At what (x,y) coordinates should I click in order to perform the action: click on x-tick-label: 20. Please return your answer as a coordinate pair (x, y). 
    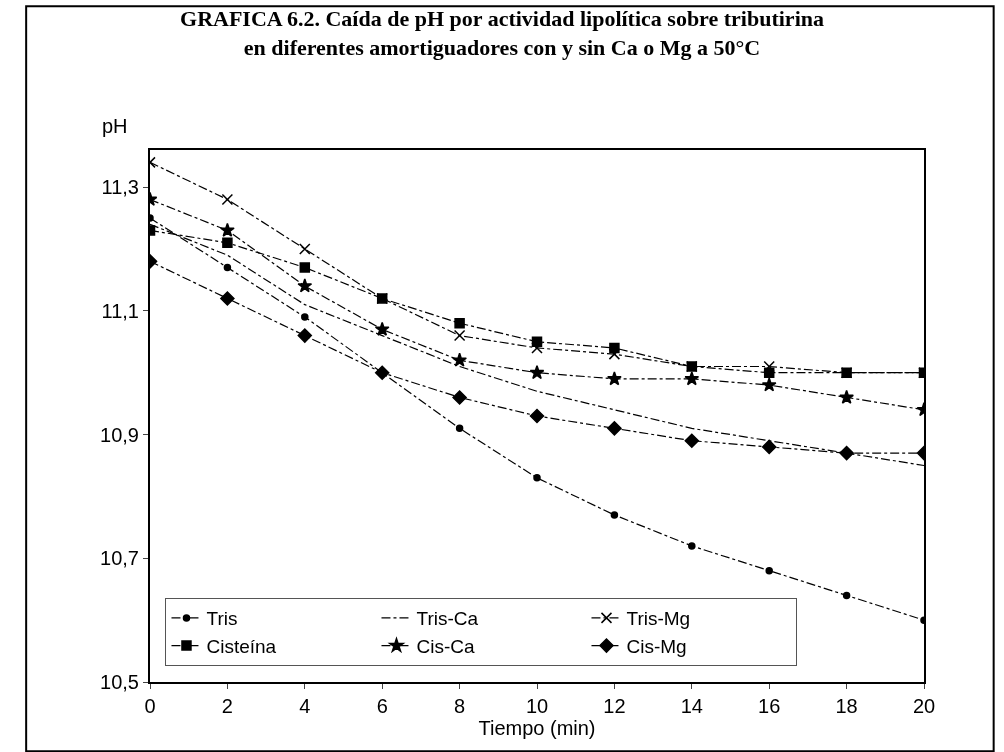
    Looking at the image, I should click on (924, 706).